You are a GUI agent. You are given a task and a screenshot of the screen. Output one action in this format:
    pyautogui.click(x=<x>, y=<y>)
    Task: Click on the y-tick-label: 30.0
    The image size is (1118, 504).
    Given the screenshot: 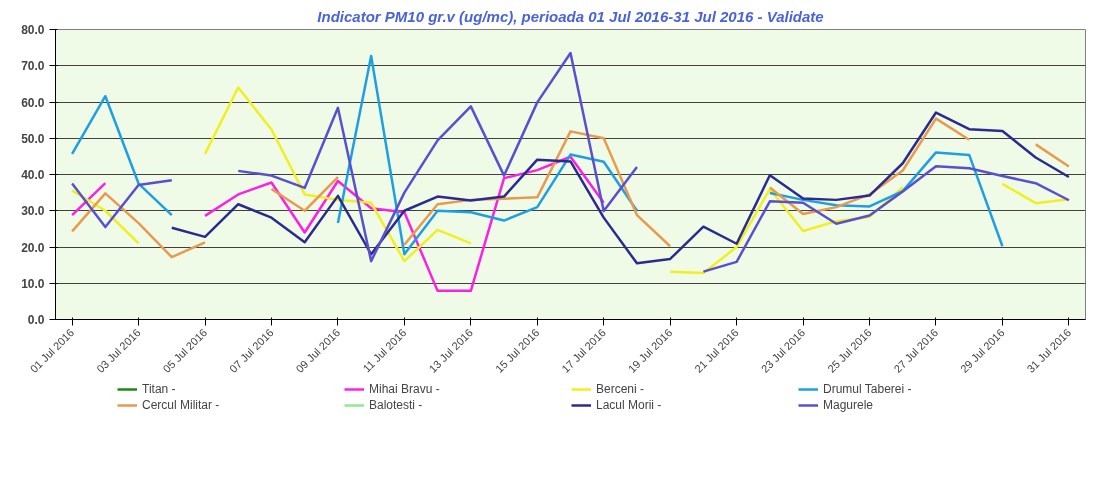 What is the action you would take?
    pyautogui.click(x=33, y=211)
    